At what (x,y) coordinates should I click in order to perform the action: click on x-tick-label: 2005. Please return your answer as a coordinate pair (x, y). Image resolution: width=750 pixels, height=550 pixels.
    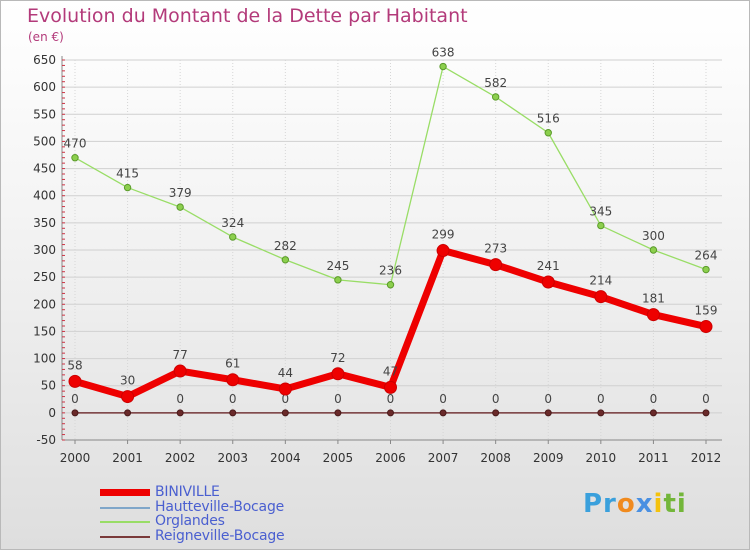
    Looking at the image, I should click on (338, 458).